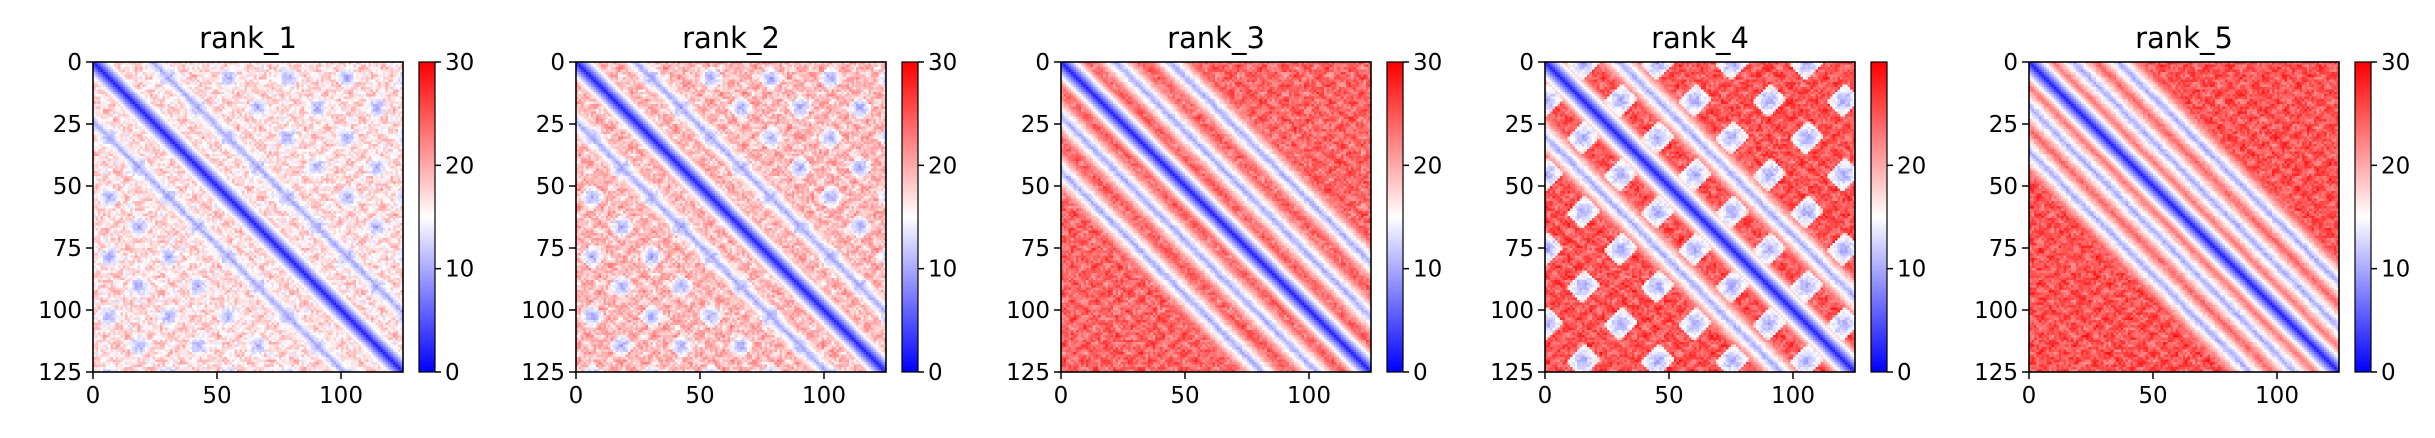 The height and width of the screenshot is (438, 2435). Describe the element at coordinates (248, 38) in the screenshot. I see `panel-title: rank_1` at that location.